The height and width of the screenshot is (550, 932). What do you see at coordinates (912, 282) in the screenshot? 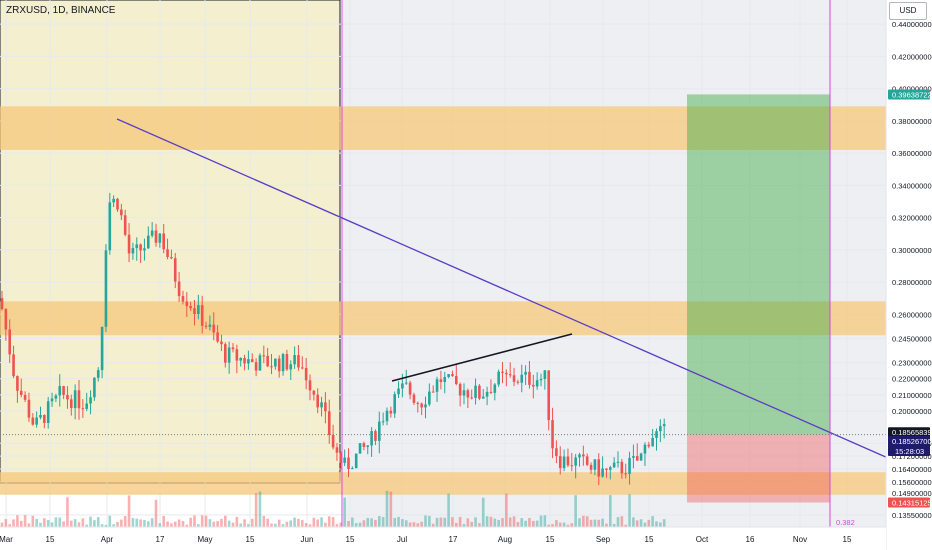
I see `price-tick-8: 0.28000000` at bounding box center [912, 282].